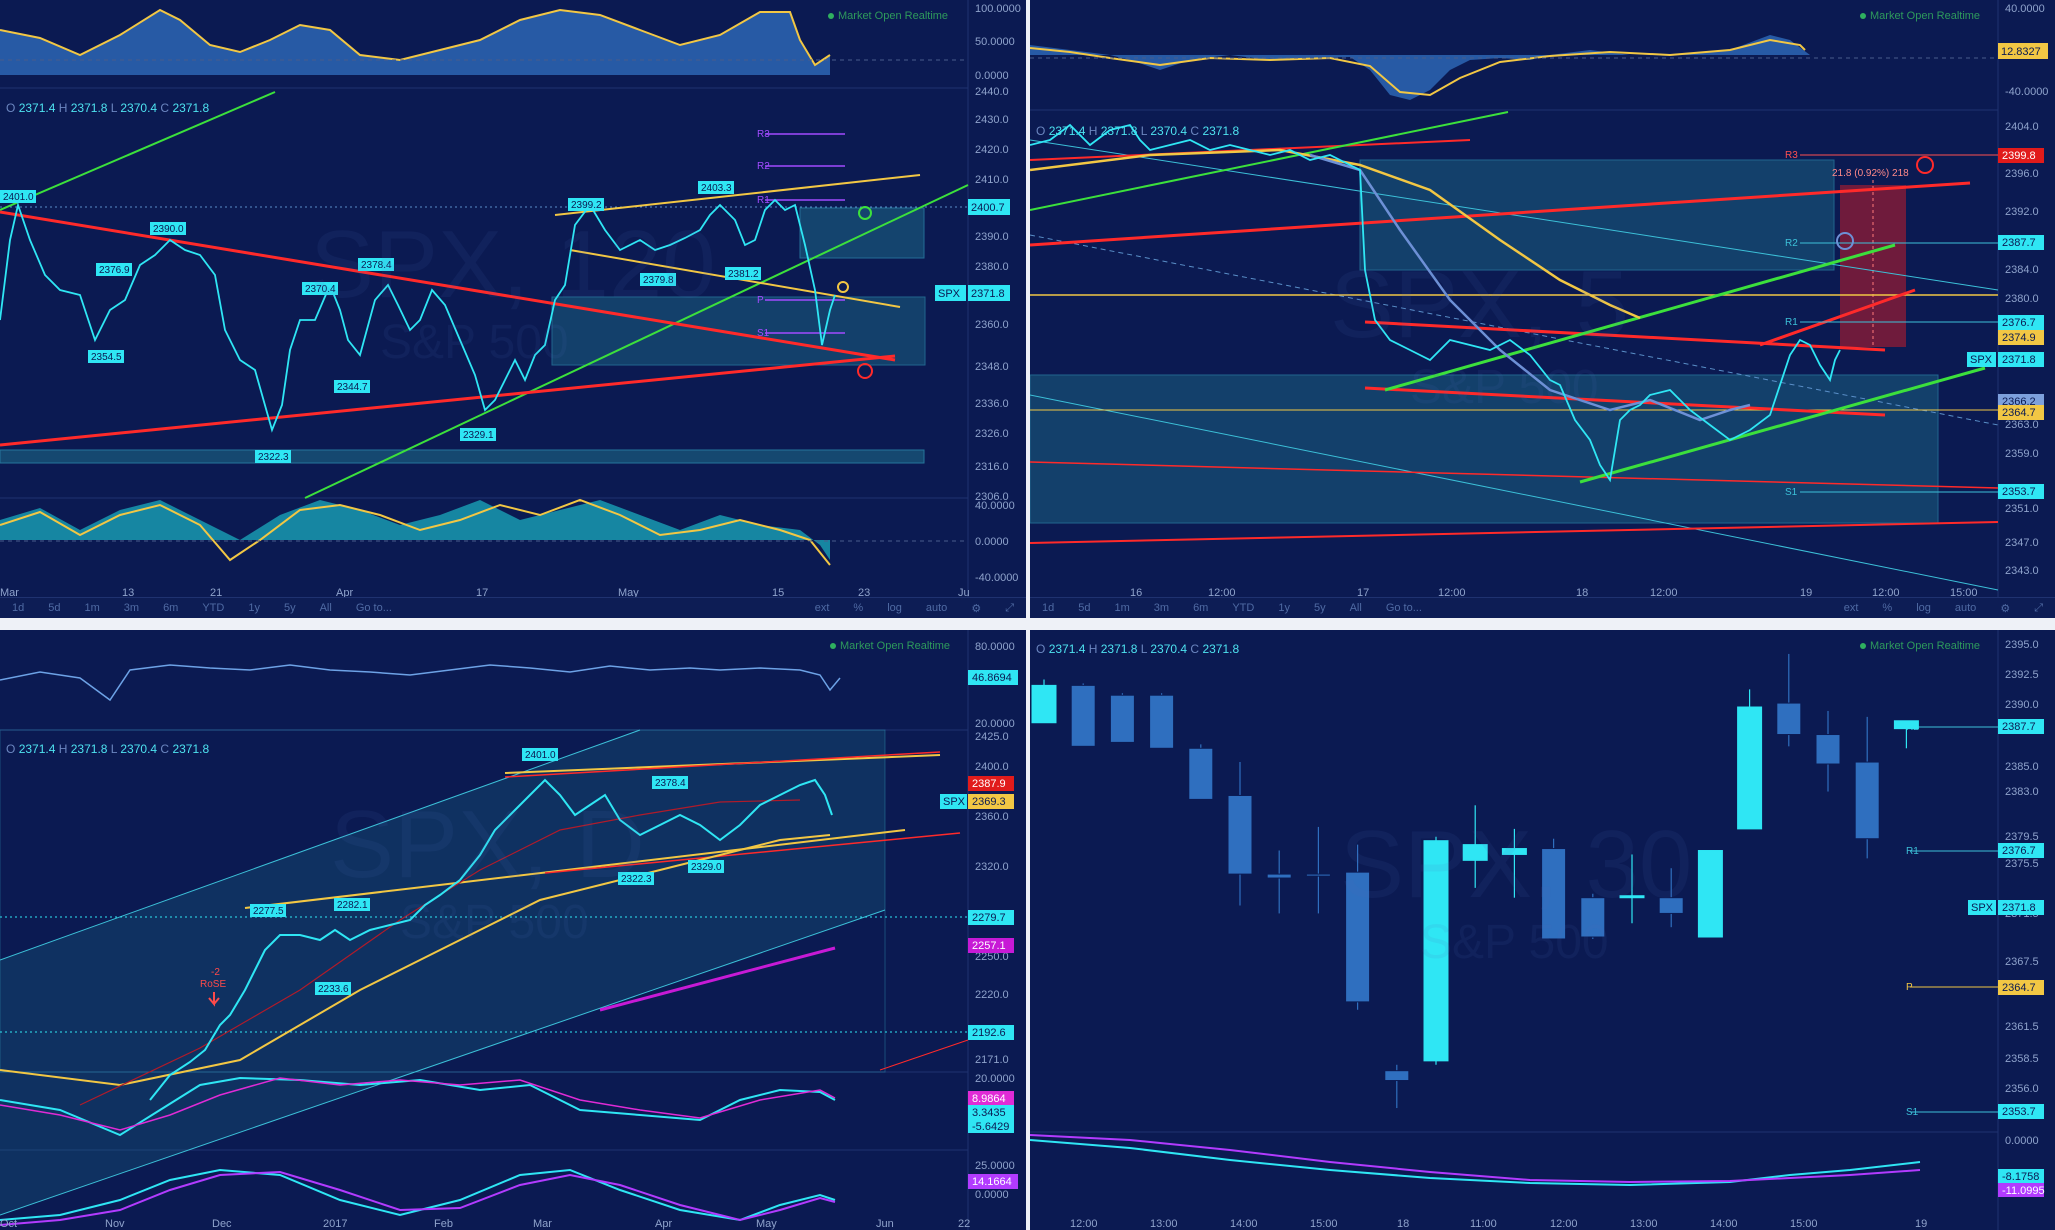  I want to click on svg-text: 2347.0, so click(2022, 543).